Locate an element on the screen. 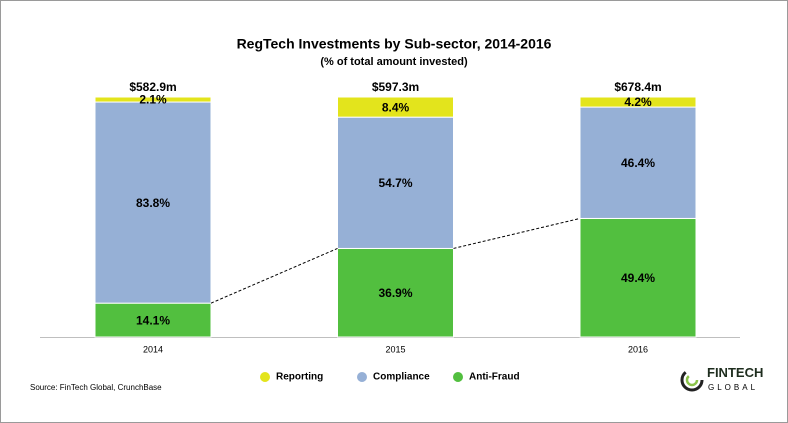 This screenshot has width=788, height=423. legend-label: Anti-Fraud is located at coordinates (494, 377).